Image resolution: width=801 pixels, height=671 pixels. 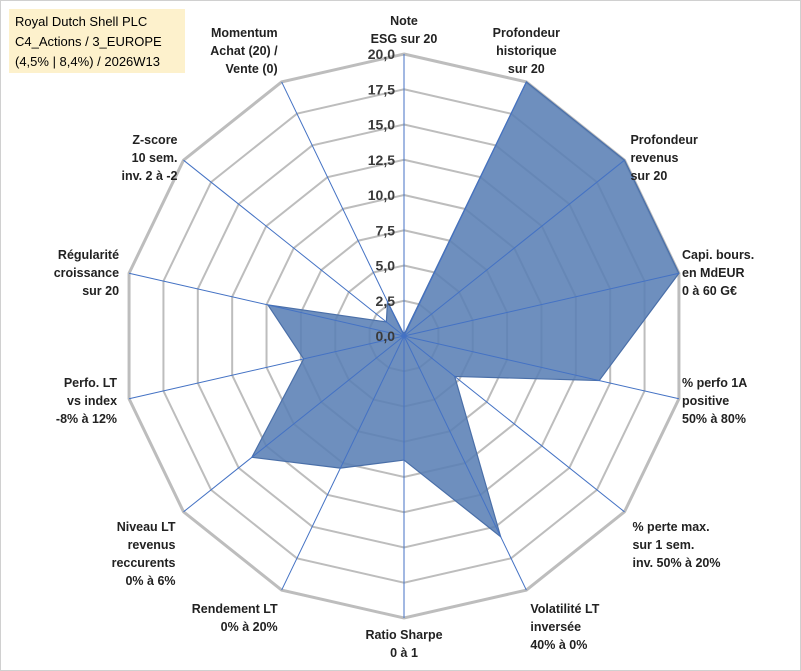 I want to click on tick-label-1: 2,5, so click(x=386, y=301).